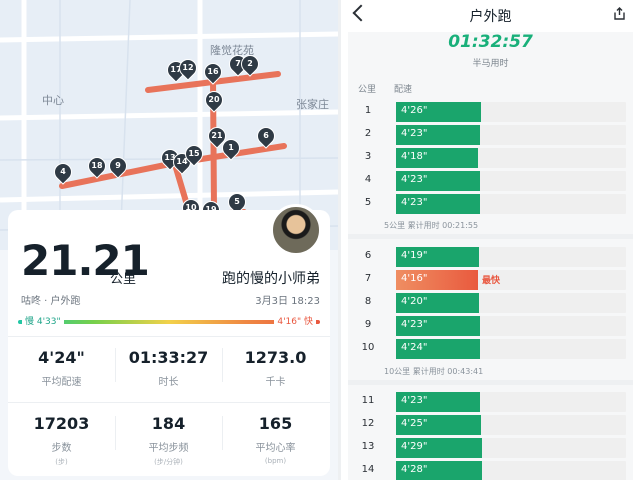 The image size is (640, 480). Describe the element at coordinates (53, 100) in the screenshot. I see `map-label-1: 中心` at that location.